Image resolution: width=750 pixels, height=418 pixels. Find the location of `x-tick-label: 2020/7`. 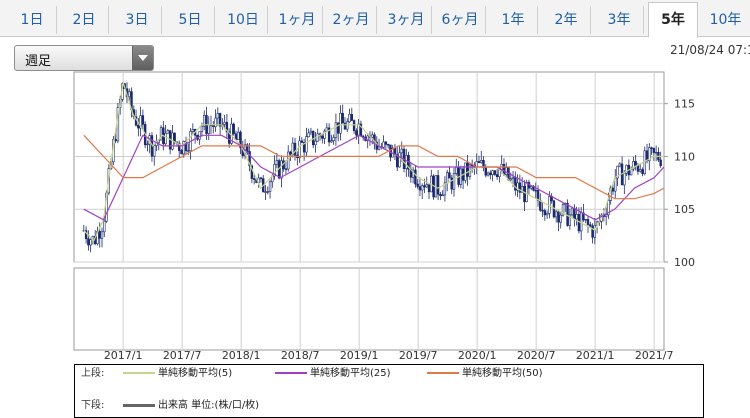

x-tick-label: 2020/7 is located at coordinates (536, 355).